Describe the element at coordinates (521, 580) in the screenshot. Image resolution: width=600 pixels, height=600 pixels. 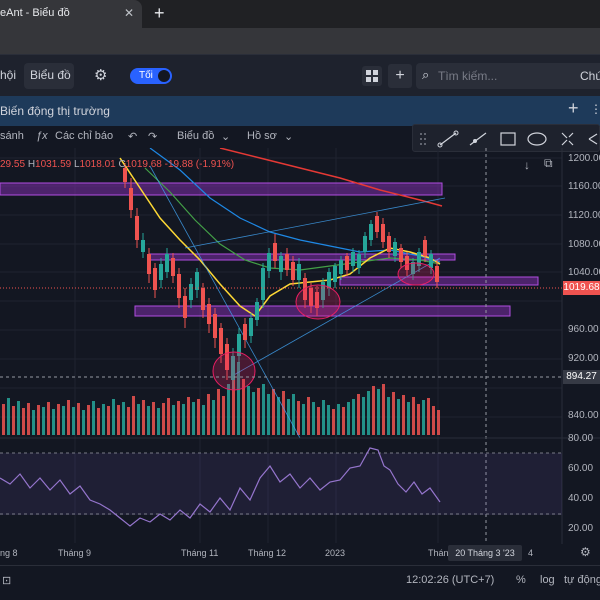
I see `percent-toggle: %` at that location.